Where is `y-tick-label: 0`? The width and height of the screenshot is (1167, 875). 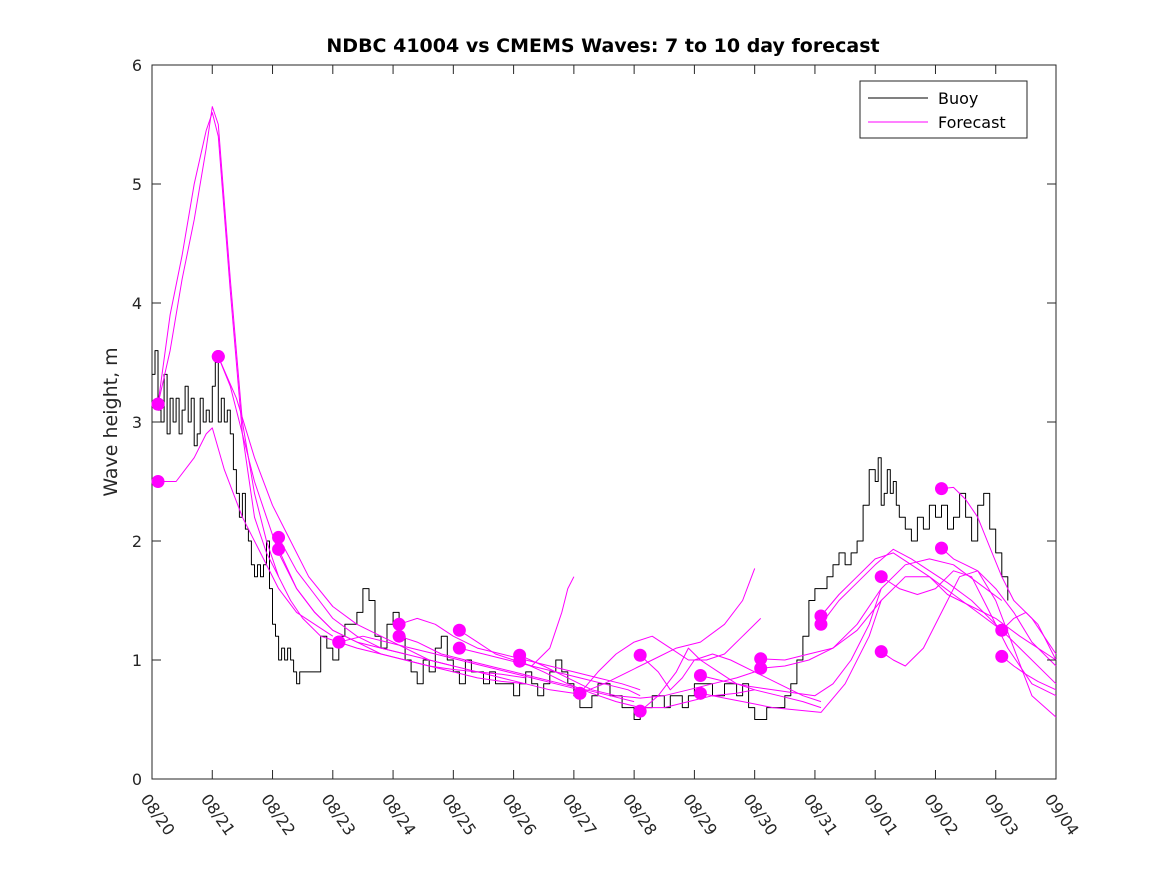 y-tick-label: 0 is located at coordinates (137, 779).